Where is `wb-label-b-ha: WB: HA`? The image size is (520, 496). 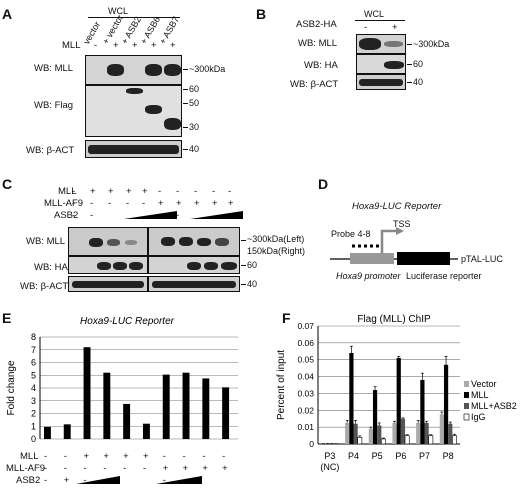
wb-label-b-ha: WB: HA is located at coordinates (321, 65).